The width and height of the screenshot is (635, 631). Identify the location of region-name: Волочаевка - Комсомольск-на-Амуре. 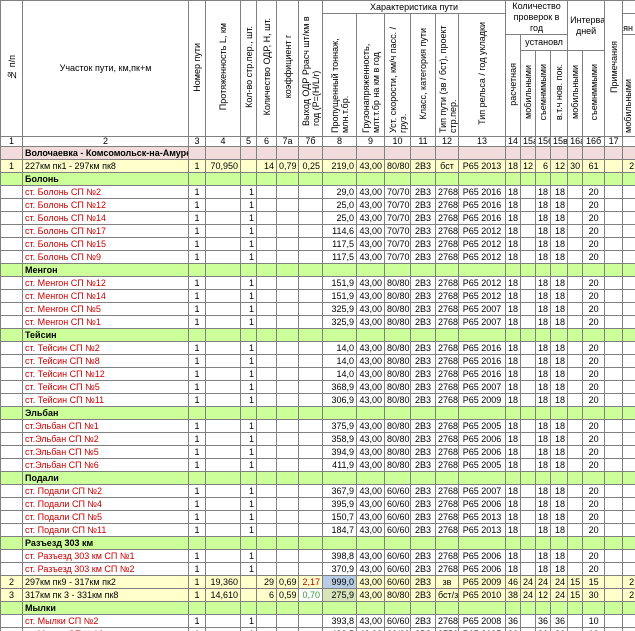
(105, 153).